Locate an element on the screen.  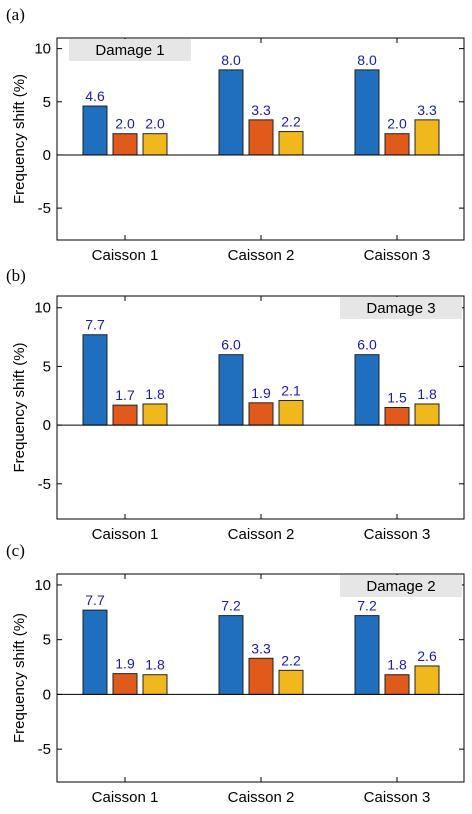
data-label: 1.7 is located at coordinates (125, 395).